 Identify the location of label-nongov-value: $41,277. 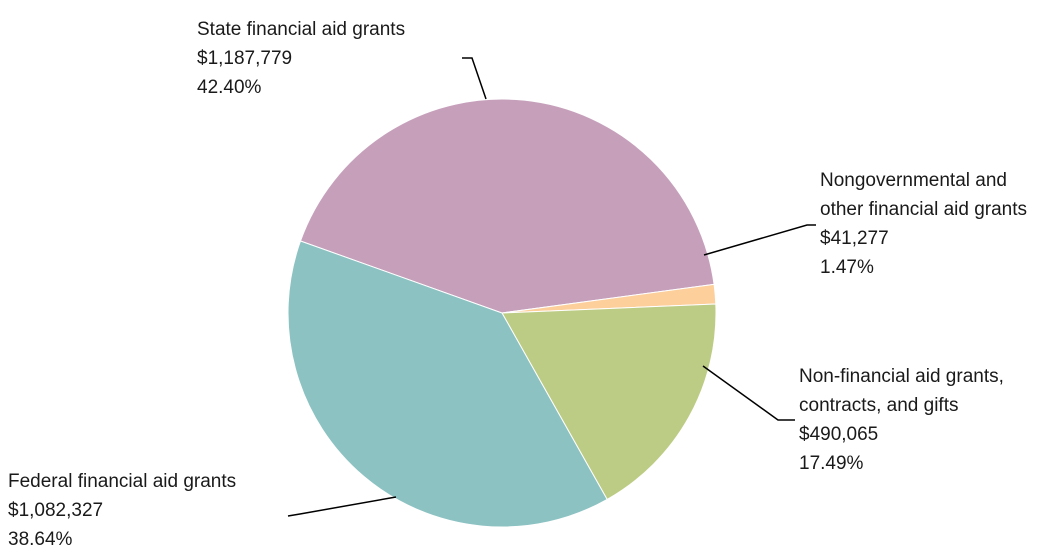
(854, 238).